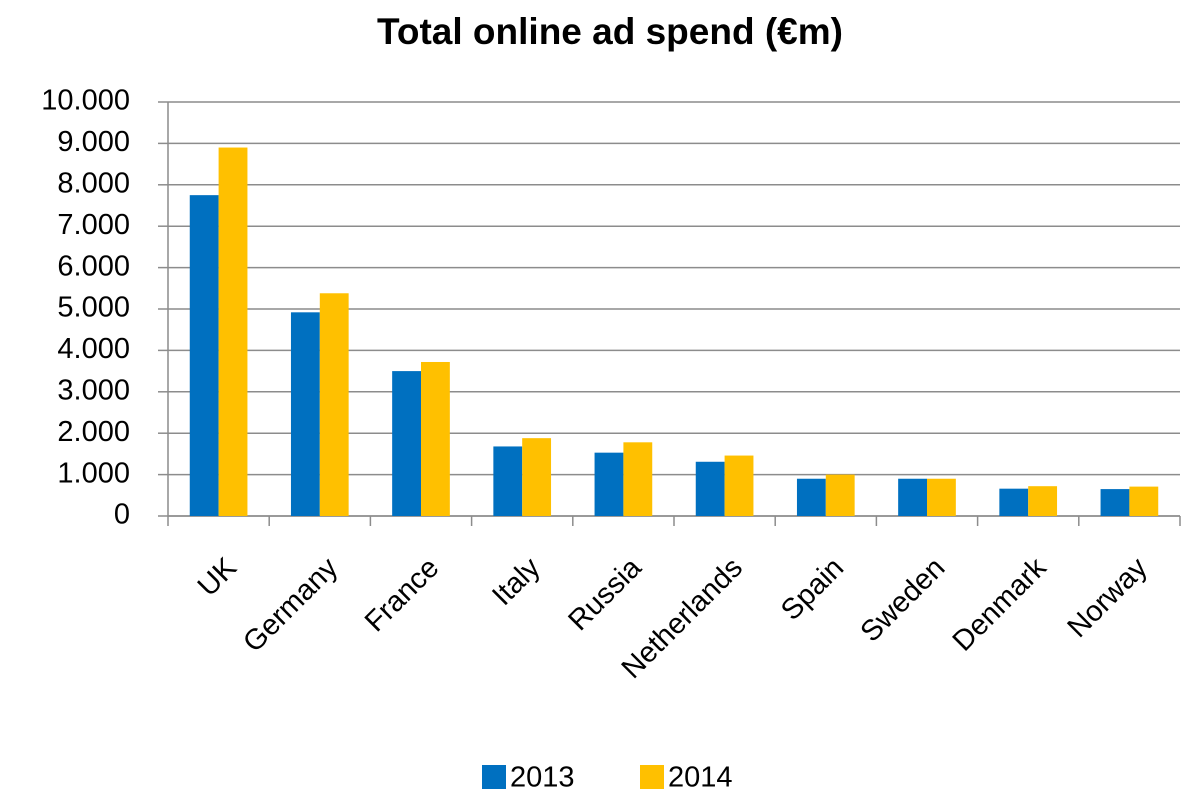 The width and height of the screenshot is (1185, 798). Describe the element at coordinates (93, 266) in the screenshot. I see `y-tick-label: 6.000` at that location.